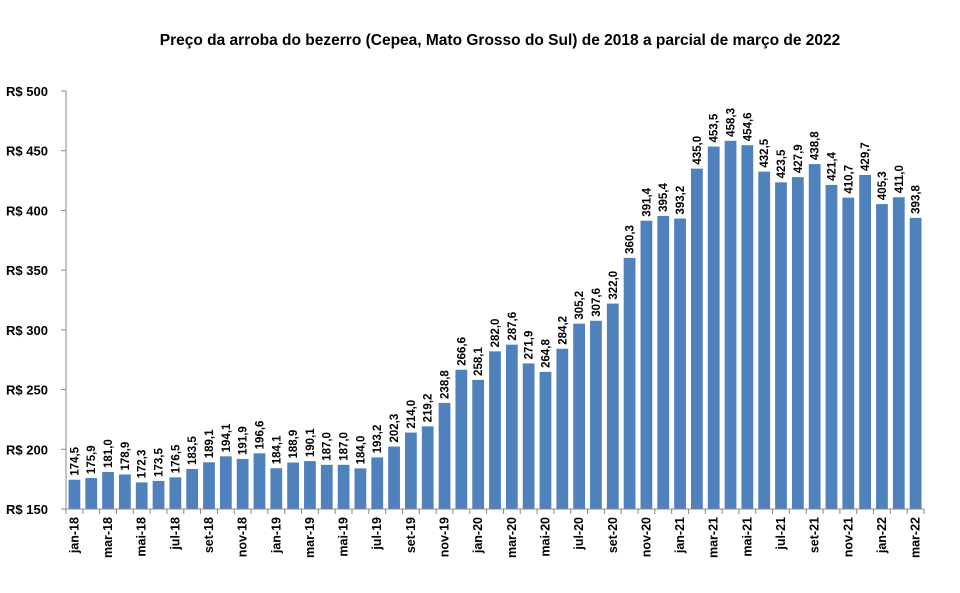 This screenshot has height=593, width=960. I want to click on y-tick-label: R$ 350, so click(27, 270).